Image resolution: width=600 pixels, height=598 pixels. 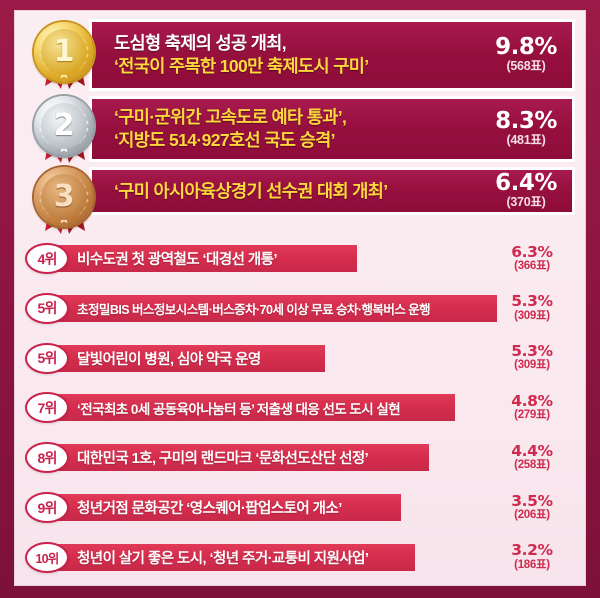 What do you see at coordinates (532, 564) in the screenshot?
I see `rank-votes-10: (186표)` at bounding box center [532, 564].